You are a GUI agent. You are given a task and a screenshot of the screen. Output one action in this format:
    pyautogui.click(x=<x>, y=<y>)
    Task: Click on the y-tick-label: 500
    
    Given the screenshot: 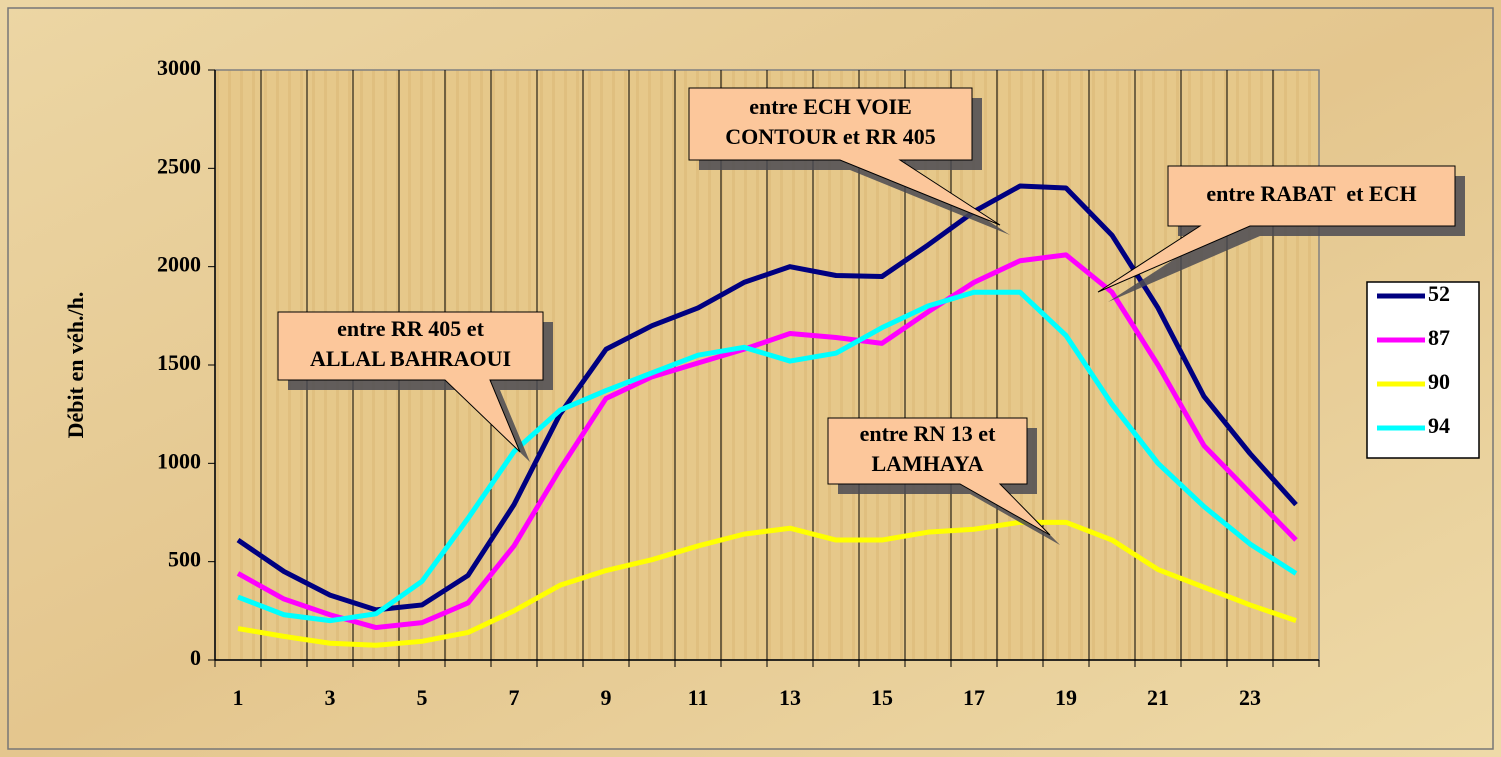 What is the action you would take?
    pyautogui.click(x=184, y=559)
    